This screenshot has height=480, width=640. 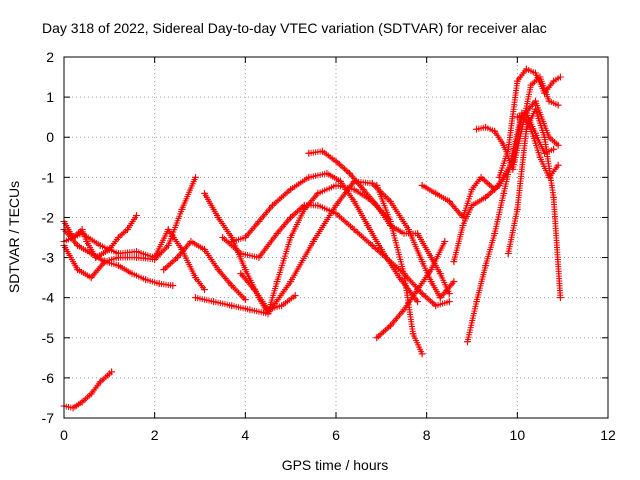 I want to click on y-axis-label: SDTVAR / TECUs, so click(x=14, y=237).